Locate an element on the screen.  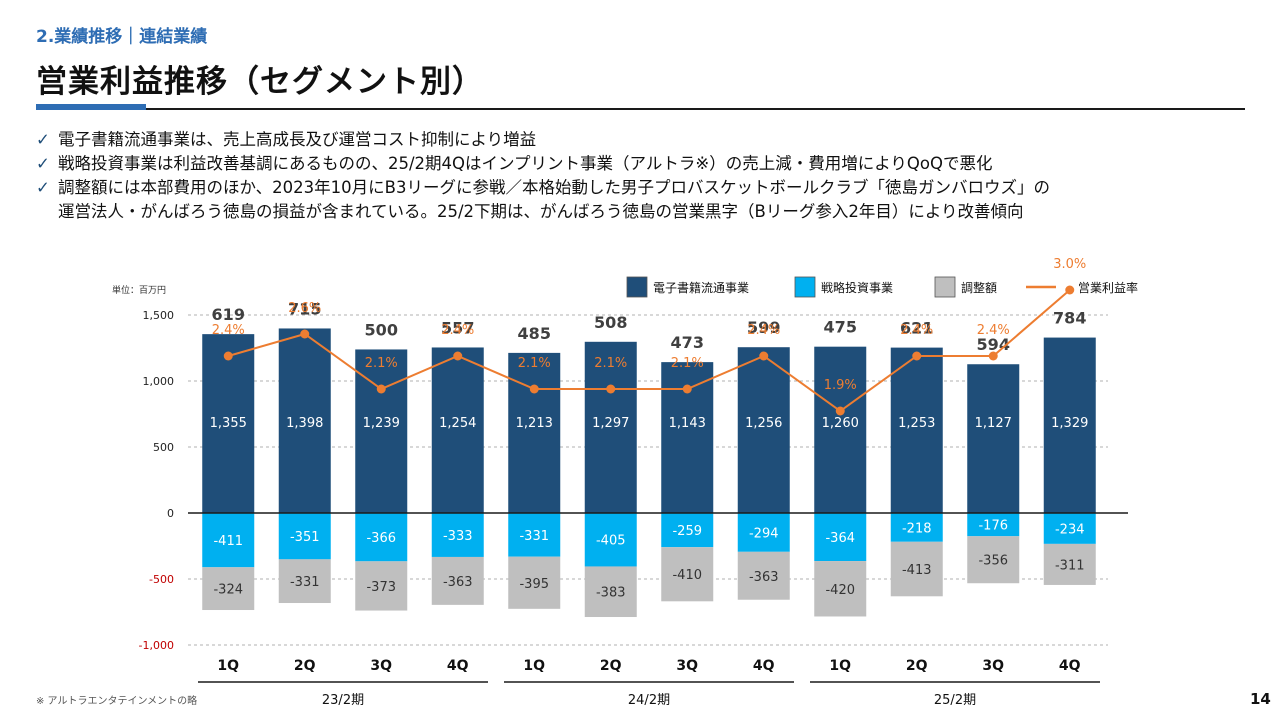
y-tick-label: 1,500 is located at coordinates (159, 315).